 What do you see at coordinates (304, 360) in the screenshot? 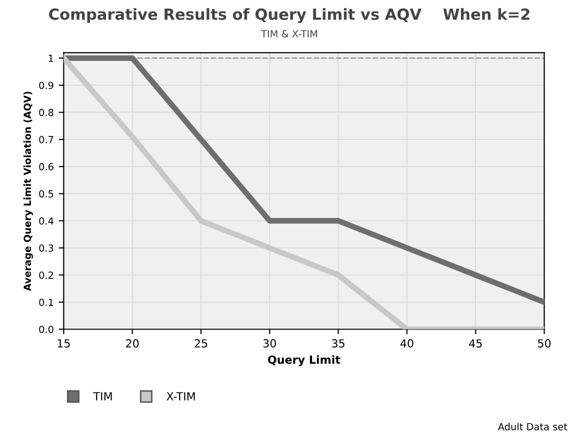
I see `x-axis-title: Query Limit` at bounding box center [304, 360].